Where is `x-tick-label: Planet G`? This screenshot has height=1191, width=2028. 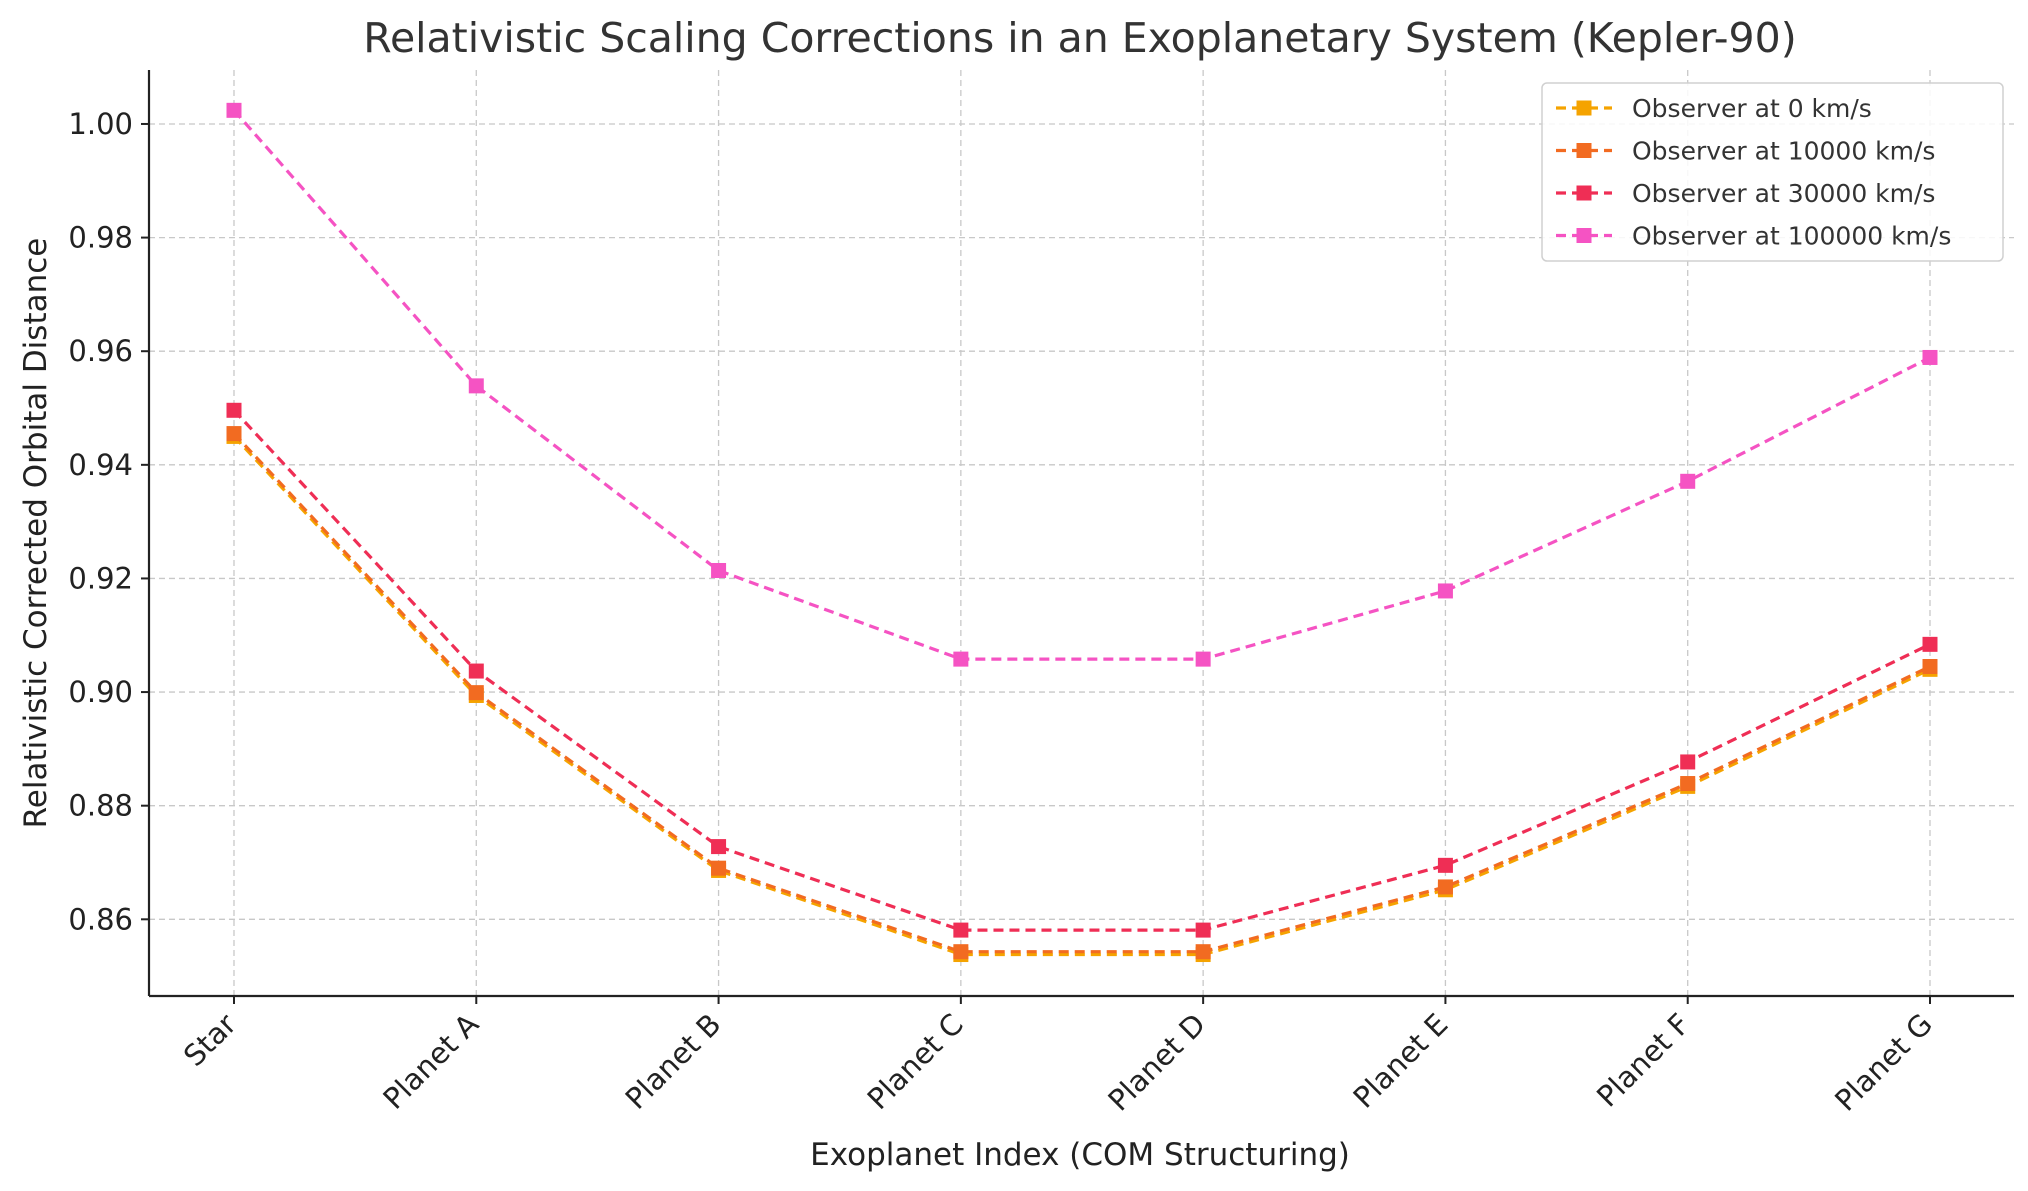 x-tick-label: Planet G is located at coordinates (1883, 1062).